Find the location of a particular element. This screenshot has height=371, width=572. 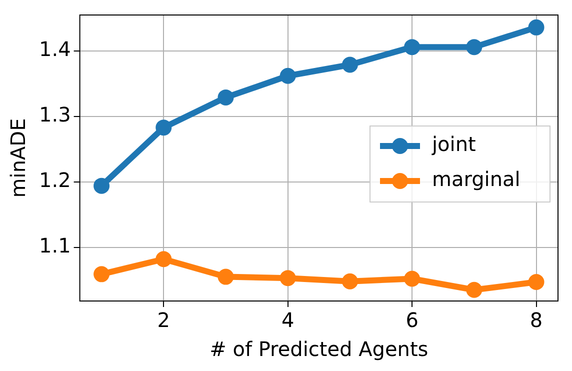

x-tick-label: 8 is located at coordinates (536, 320).